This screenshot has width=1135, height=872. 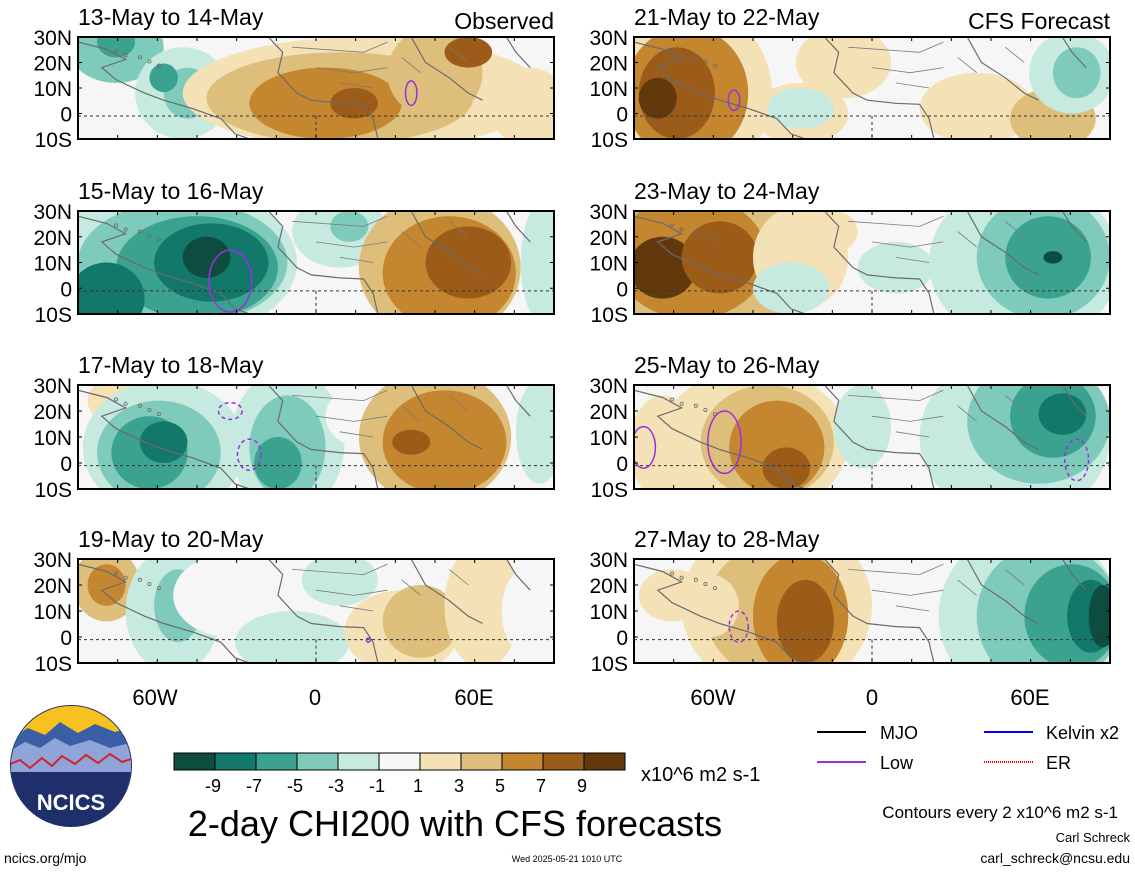 What do you see at coordinates (213, 786) in the screenshot?
I see `colorbar-tick-label: -9` at bounding box center [213, 786].